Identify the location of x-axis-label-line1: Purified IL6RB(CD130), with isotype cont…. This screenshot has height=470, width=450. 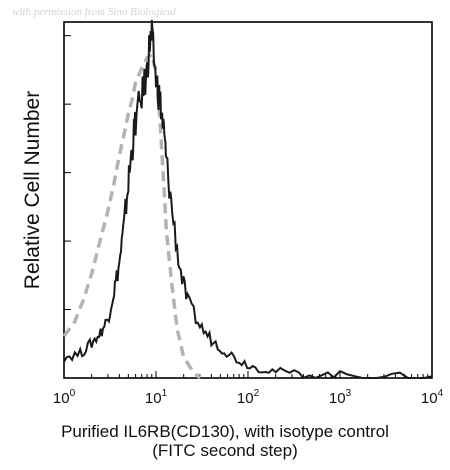
(225, 431).